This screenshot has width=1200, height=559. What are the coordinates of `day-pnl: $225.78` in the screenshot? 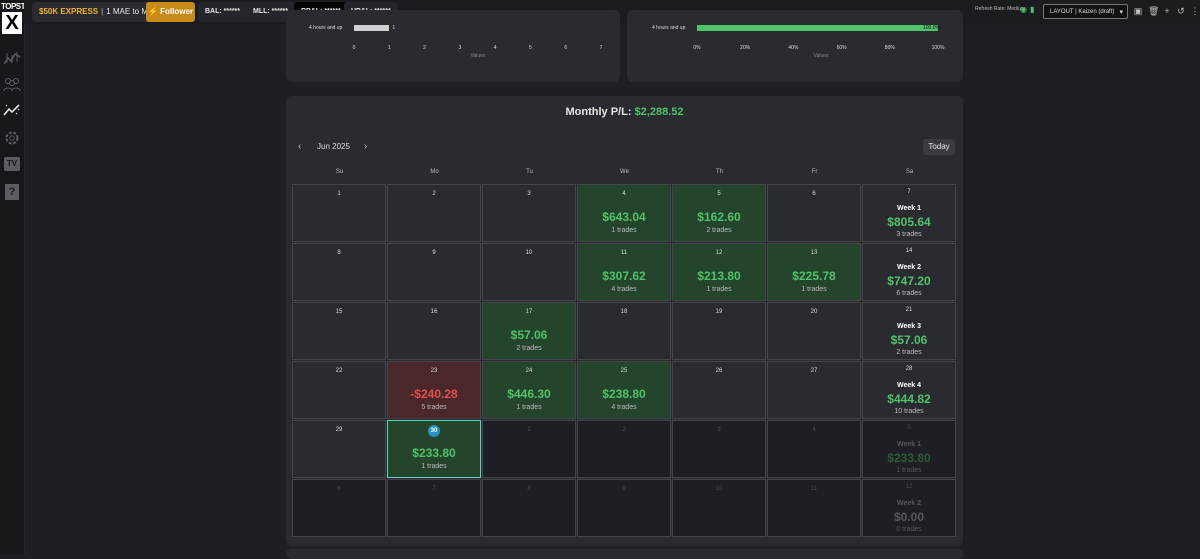 It's located at (814, 276).